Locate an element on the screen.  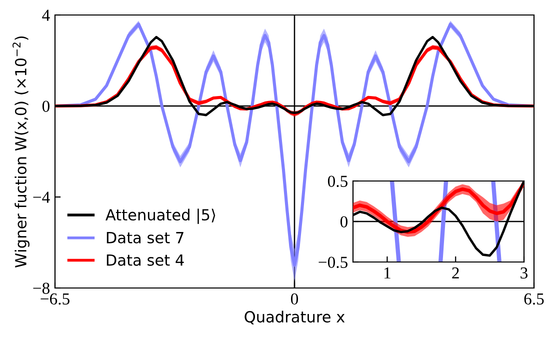
legend-label: Attenuated |5⟩ is located at coordinates (161, 216).